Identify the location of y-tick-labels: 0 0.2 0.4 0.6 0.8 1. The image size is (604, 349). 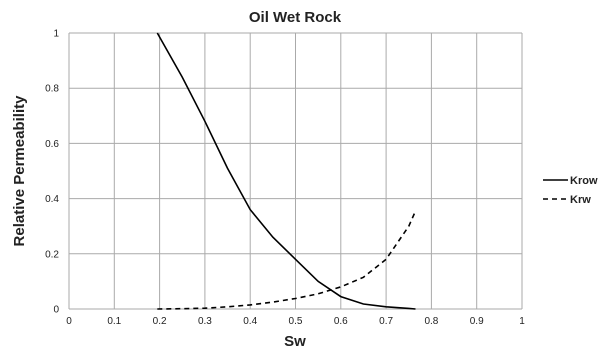
(52, 172).